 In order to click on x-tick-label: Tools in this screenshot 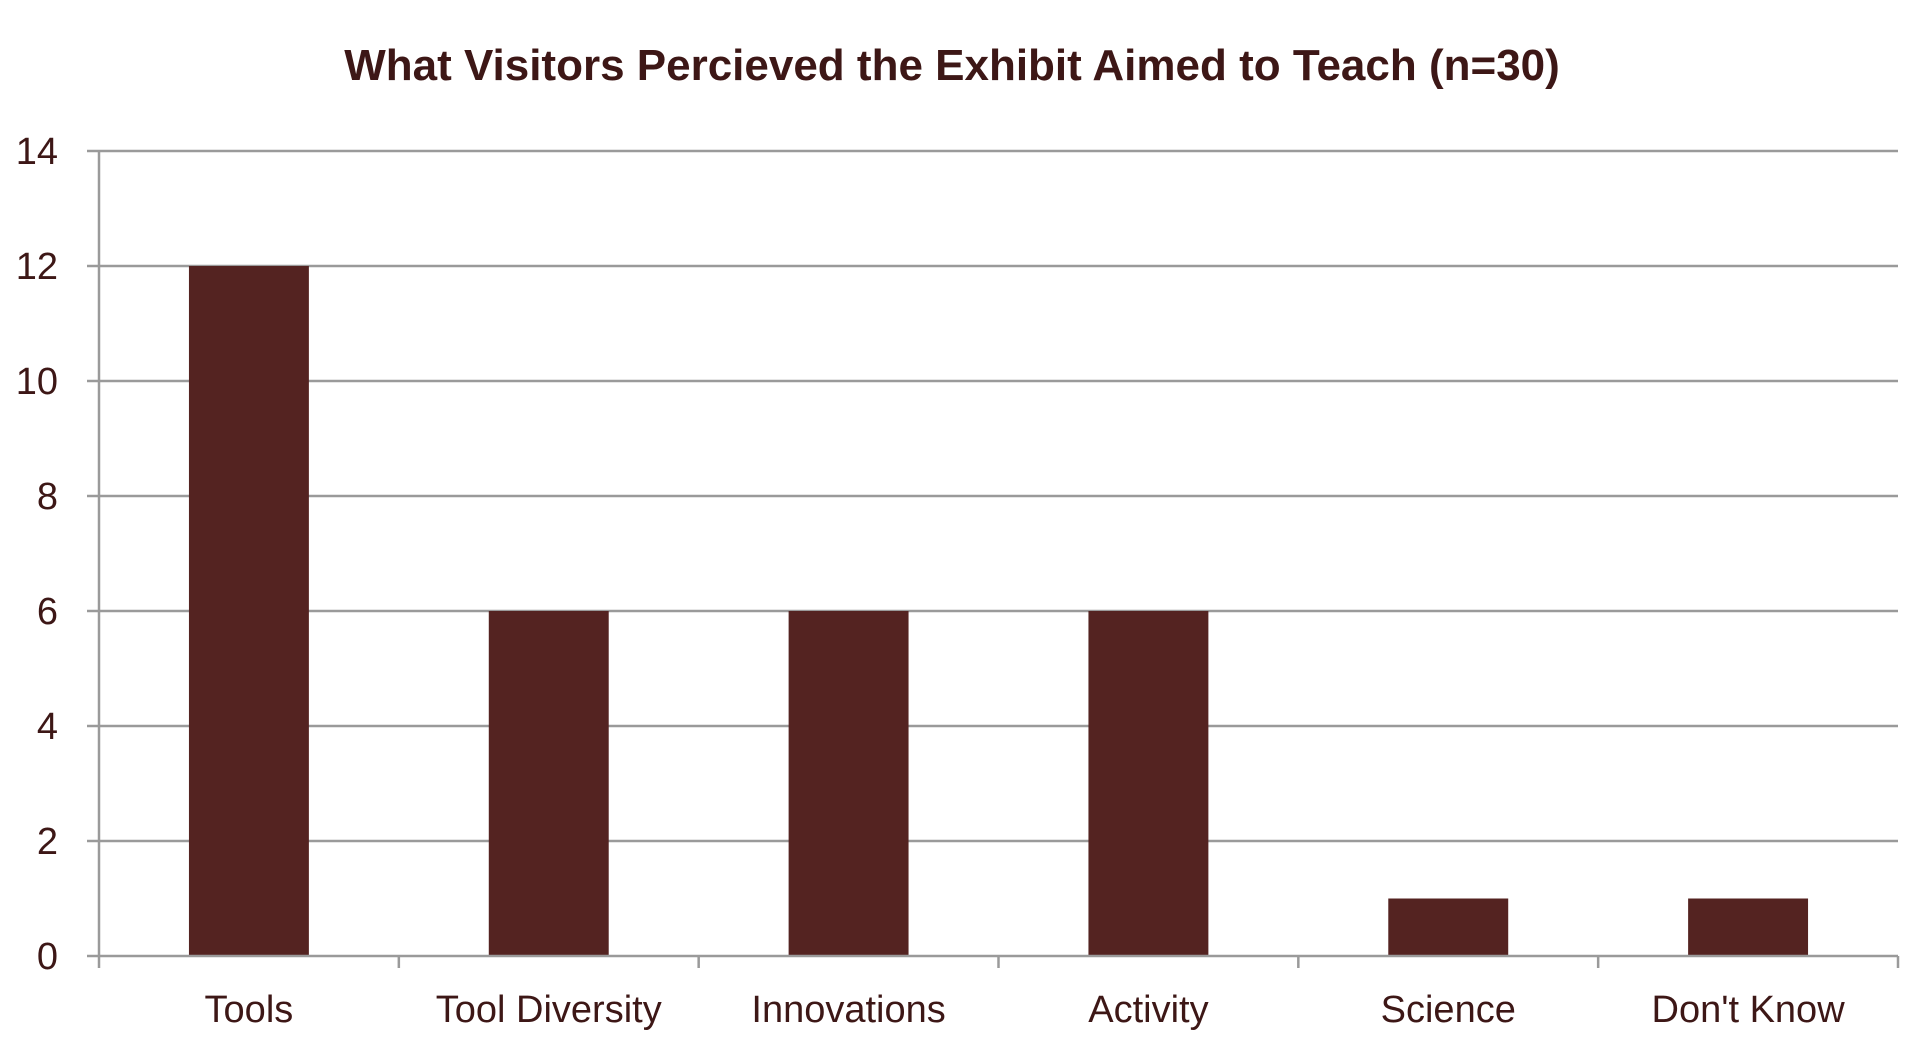, I will do `click(249, 1010)`.